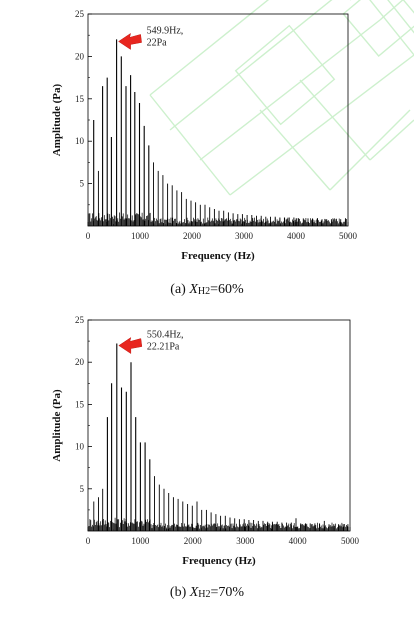 Image resolution: width=414 pixels, height=623 pixels. Describe the element at coordinates (165, 30) in the screenshot. I see `annotation-line1: 549.9Hz,` at that location.